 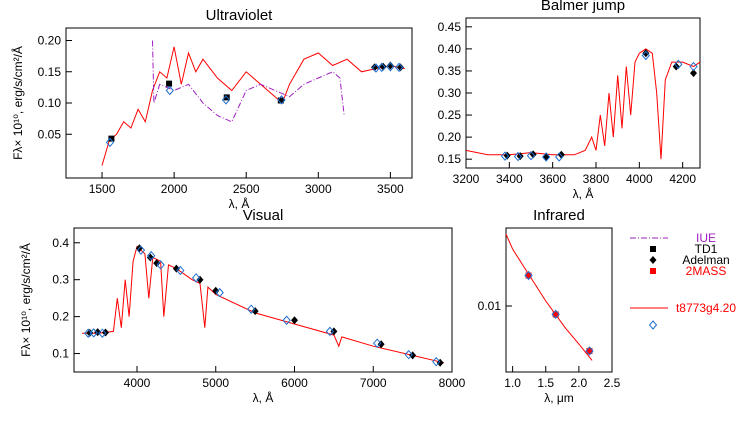 I want to click on legend-open-diamond, so click(x=653, y=325).